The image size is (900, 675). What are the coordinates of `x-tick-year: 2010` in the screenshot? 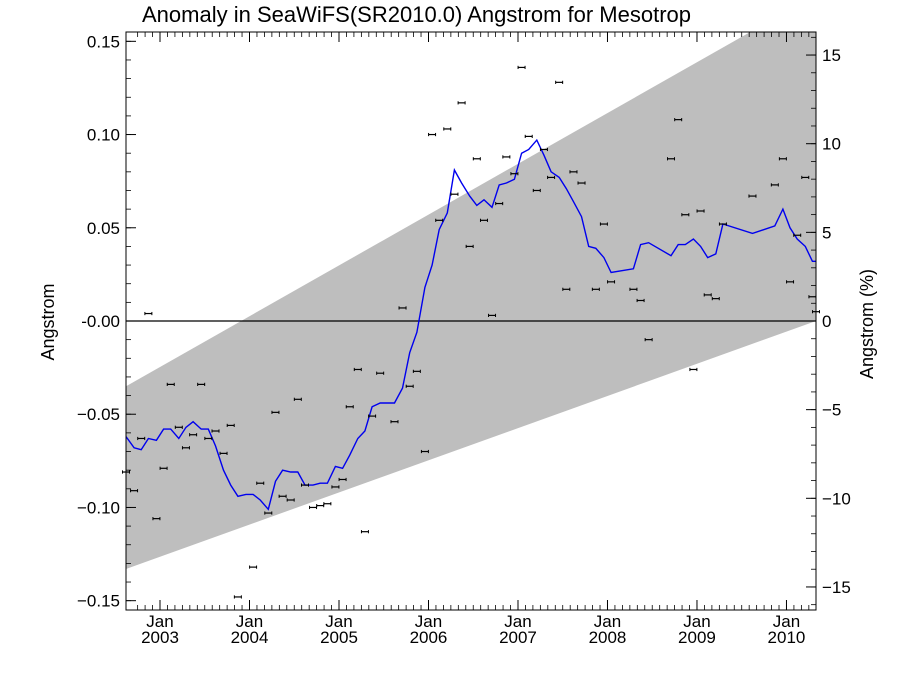 It's located at (787, 637).